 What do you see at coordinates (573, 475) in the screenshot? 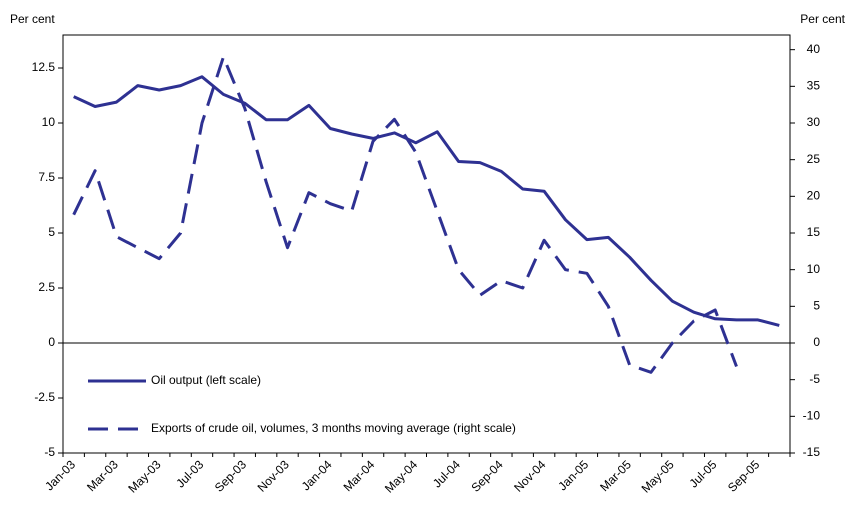
I see `x-tick-label: Jan-05` at bounding box center [573, 475].